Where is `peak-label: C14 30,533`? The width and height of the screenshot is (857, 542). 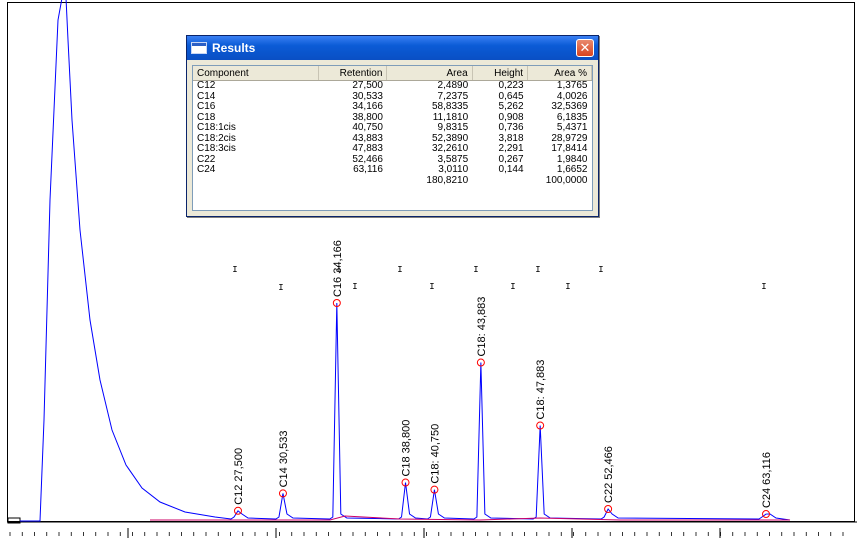
peak-label: C14 30,533 is located at coordinates (284, 459).